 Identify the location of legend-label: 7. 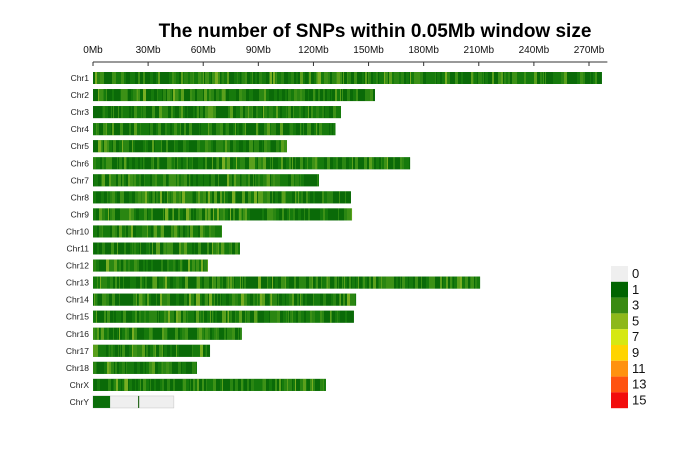
(635, 336).